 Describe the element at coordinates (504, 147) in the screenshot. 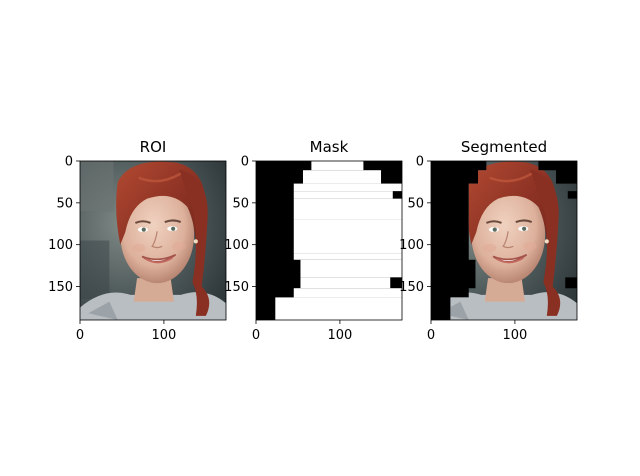

I see `segmented-title: Segmented` at that location.